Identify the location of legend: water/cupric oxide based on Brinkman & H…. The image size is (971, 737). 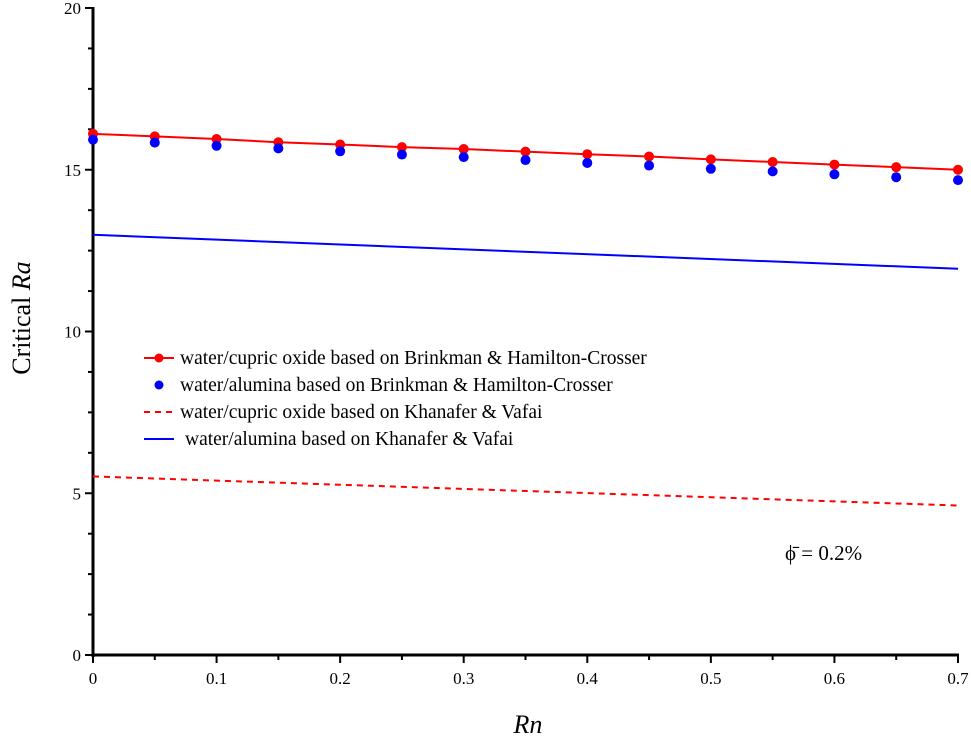
(395, 399).